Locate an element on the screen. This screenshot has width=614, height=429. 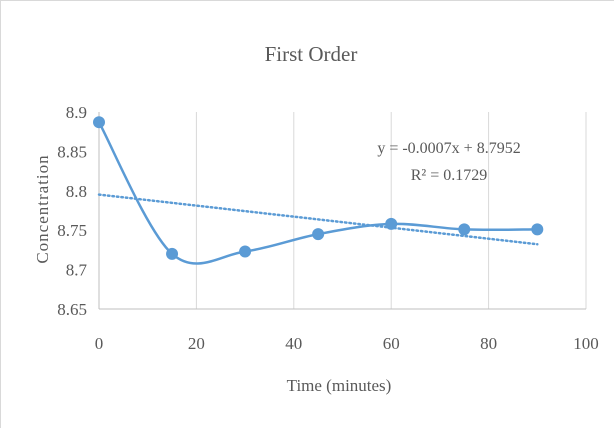
y-tick-label: 8.8 is located at coordinates (76, 191).